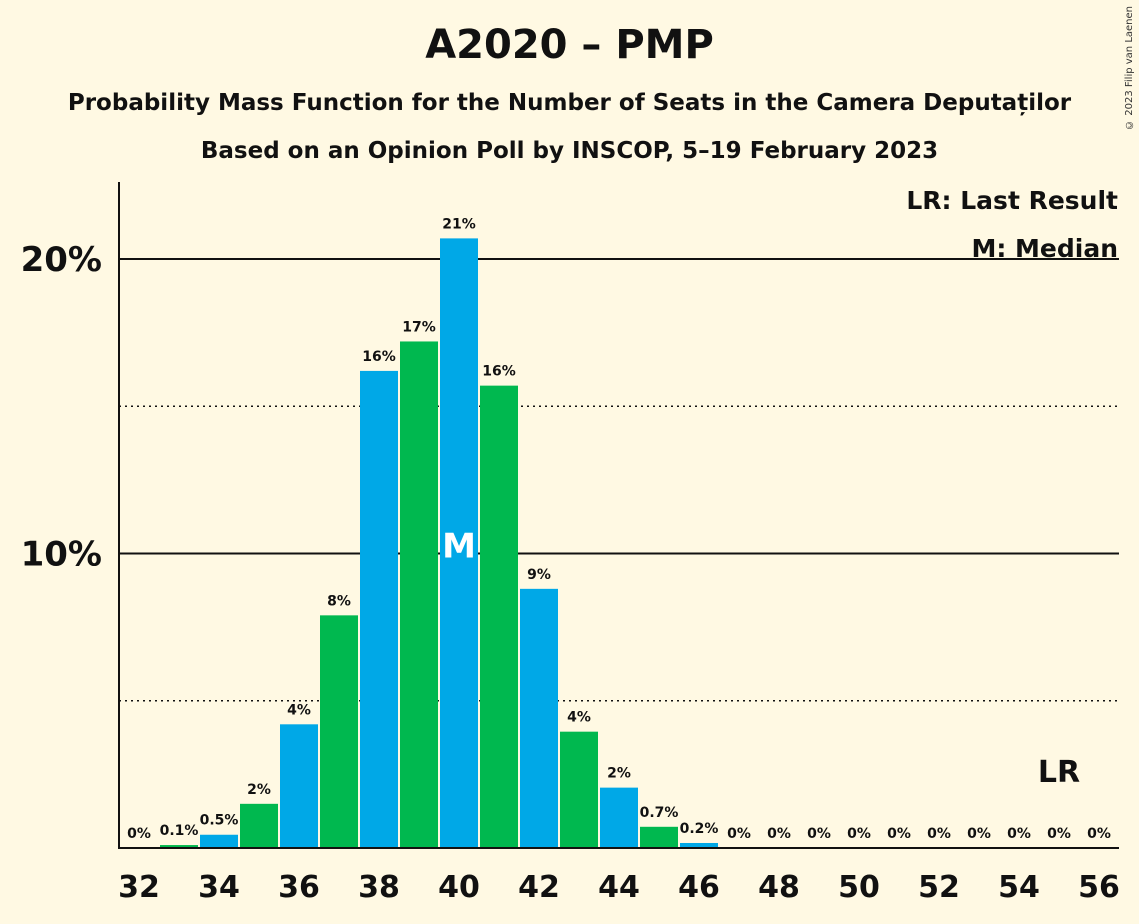  What do you see at coordinates (699, 887) in the screenshot?
I see `x-tick-label-46: 46` at bounding box center [699, 887].